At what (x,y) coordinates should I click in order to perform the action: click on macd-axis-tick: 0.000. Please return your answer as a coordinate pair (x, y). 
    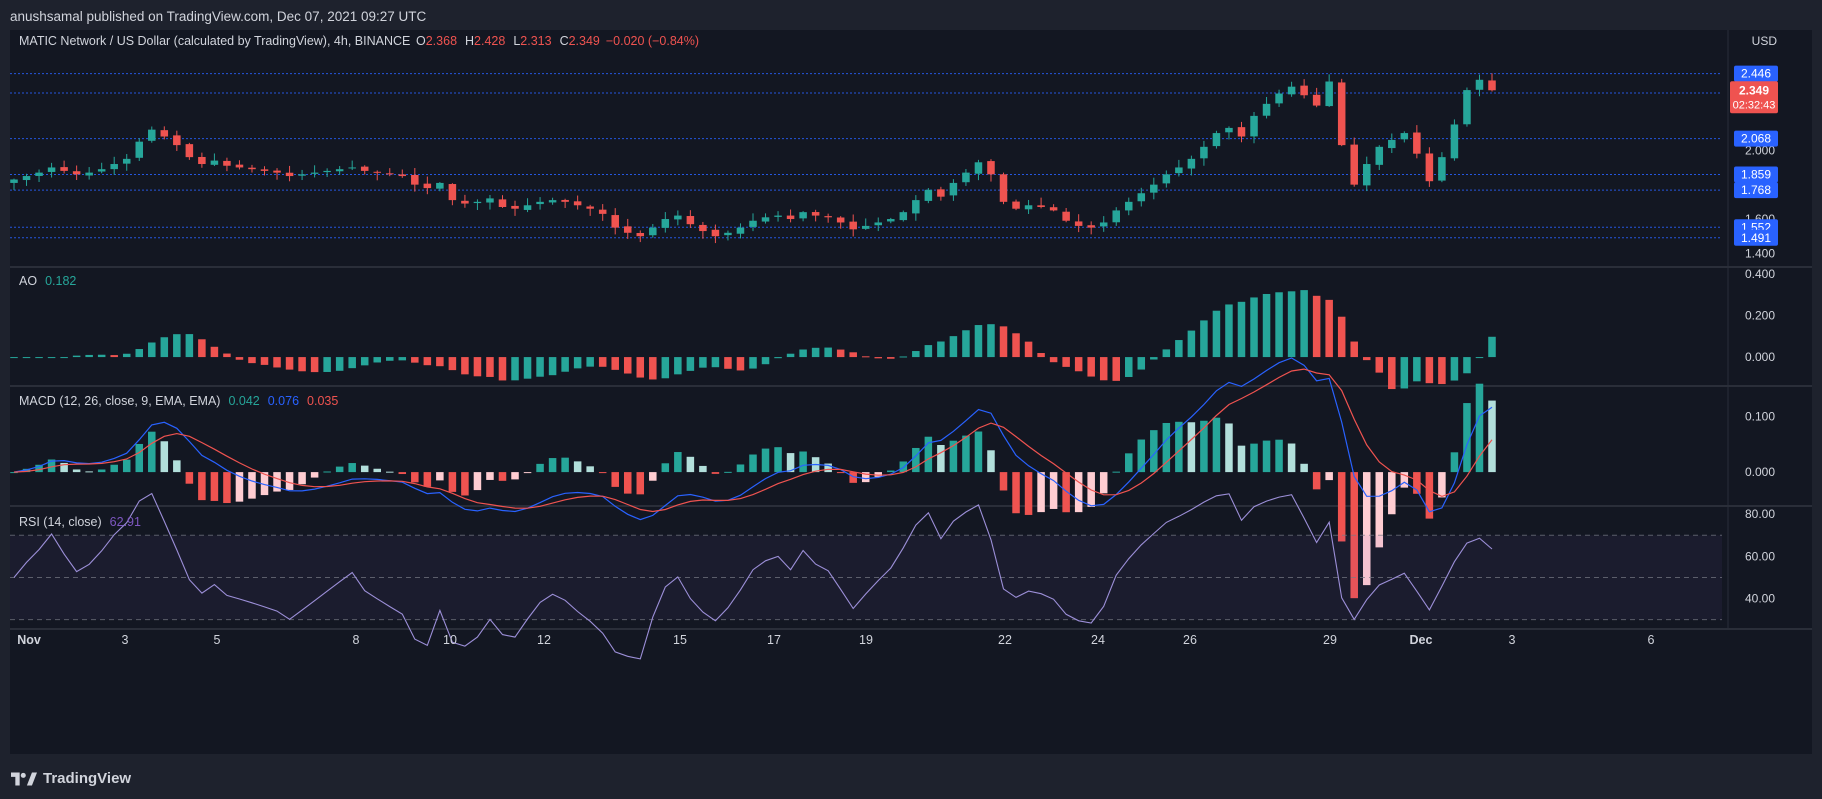
    Looking at the image, I should click on (1760, 472).